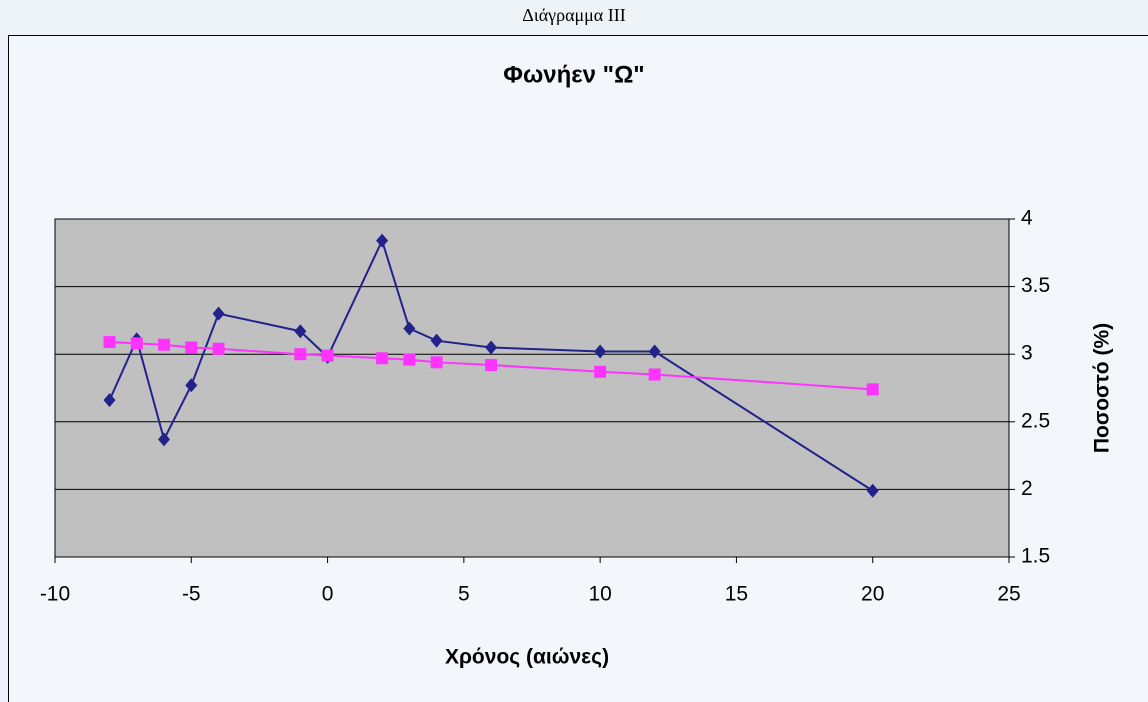 The width and height of the screenshot is (1148, 702). I want to click on y-tick-label: 2.5, so click(1035, 420).